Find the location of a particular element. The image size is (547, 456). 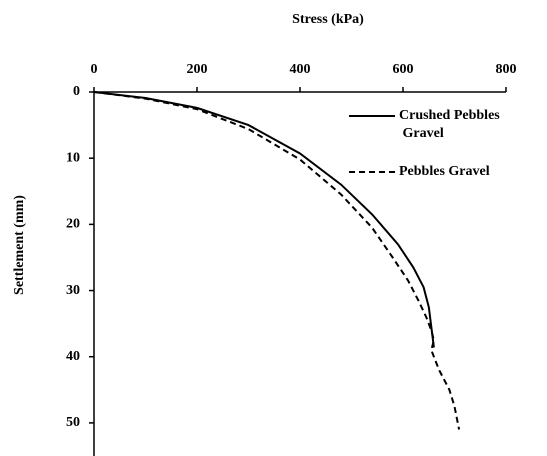

y-tick-label: 10 is located at coordinates (73, 157).